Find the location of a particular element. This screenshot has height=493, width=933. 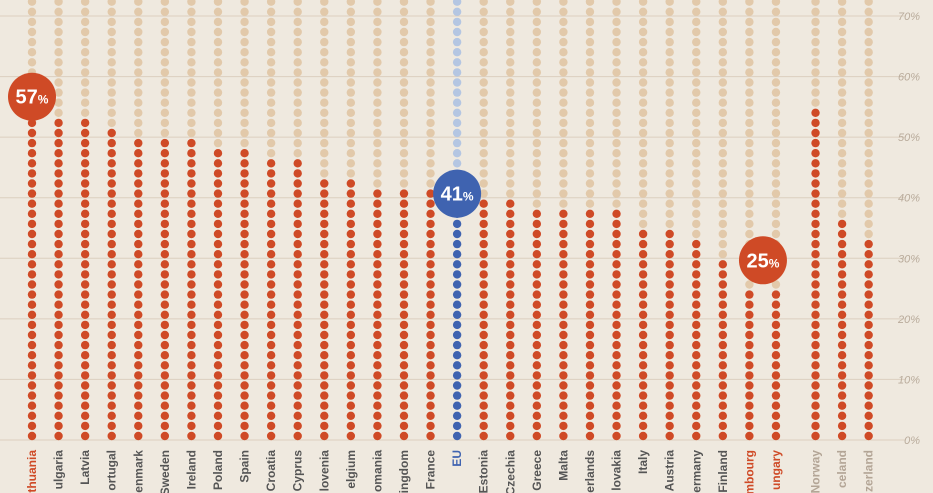

column-iceland is located at coordinates (842, 220).